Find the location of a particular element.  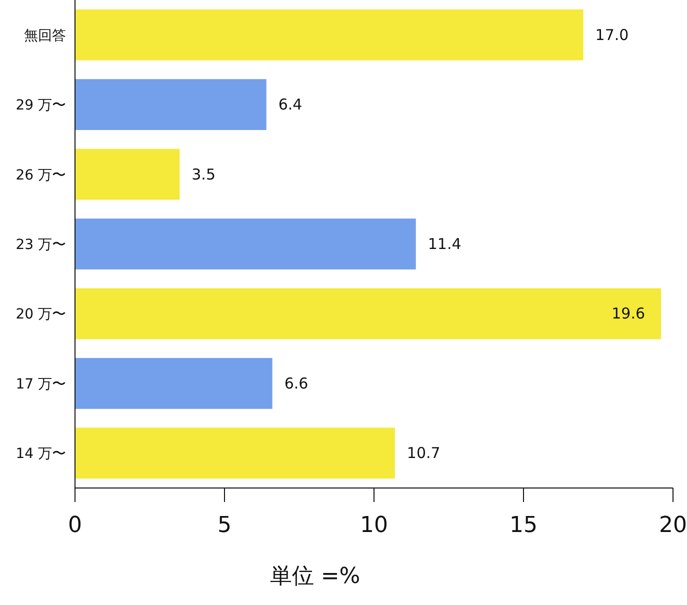

data-label: 19.6 is located at coordinates (629, 313).